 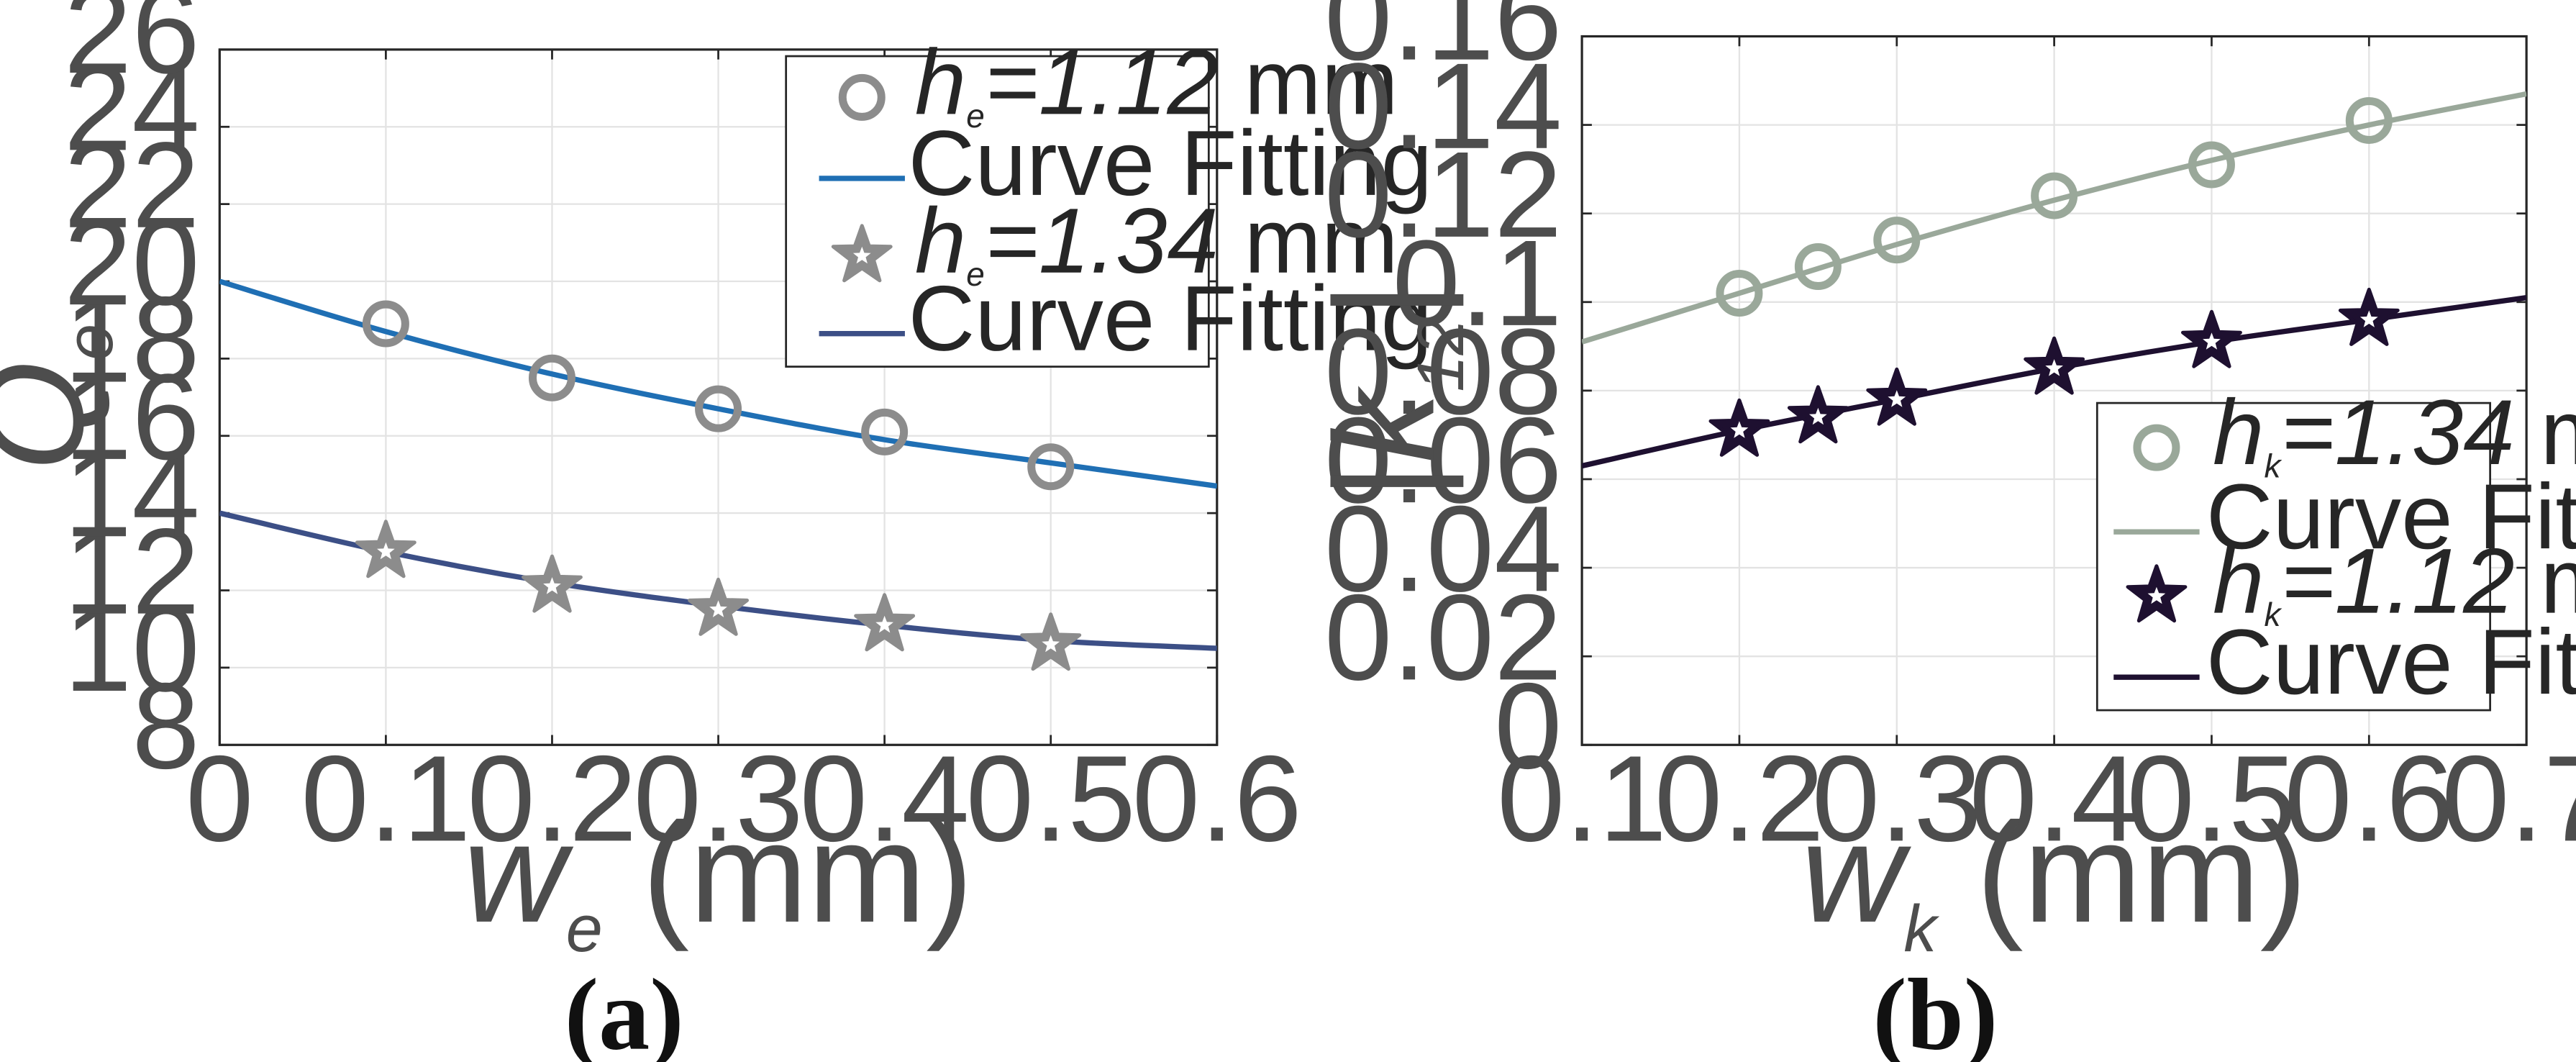 What do you see at coordinates (1156, 241) in the screenshot?
I see `legend-label: he=1.34 mm` at bounding box center [1156, 241].